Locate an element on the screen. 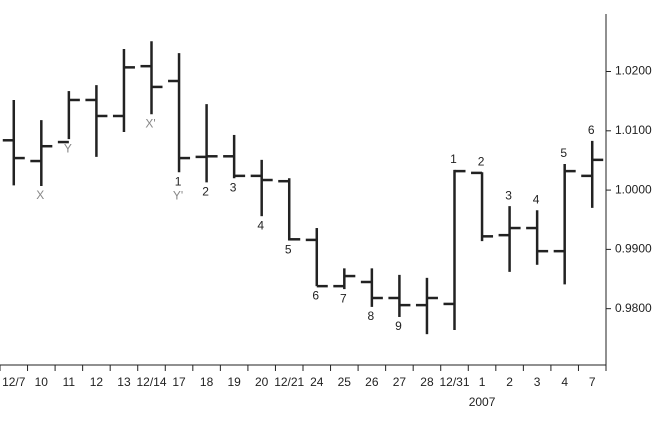  x-tick-label: 25 is located at coordinates (345, 382).